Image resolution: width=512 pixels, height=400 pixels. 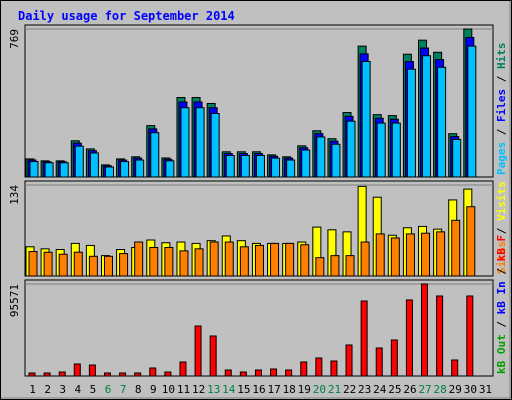 What do you see at coordinates (32, 389) in the screenshot?
I see `x-tick-label: 1` at bounding box center [32, 389].